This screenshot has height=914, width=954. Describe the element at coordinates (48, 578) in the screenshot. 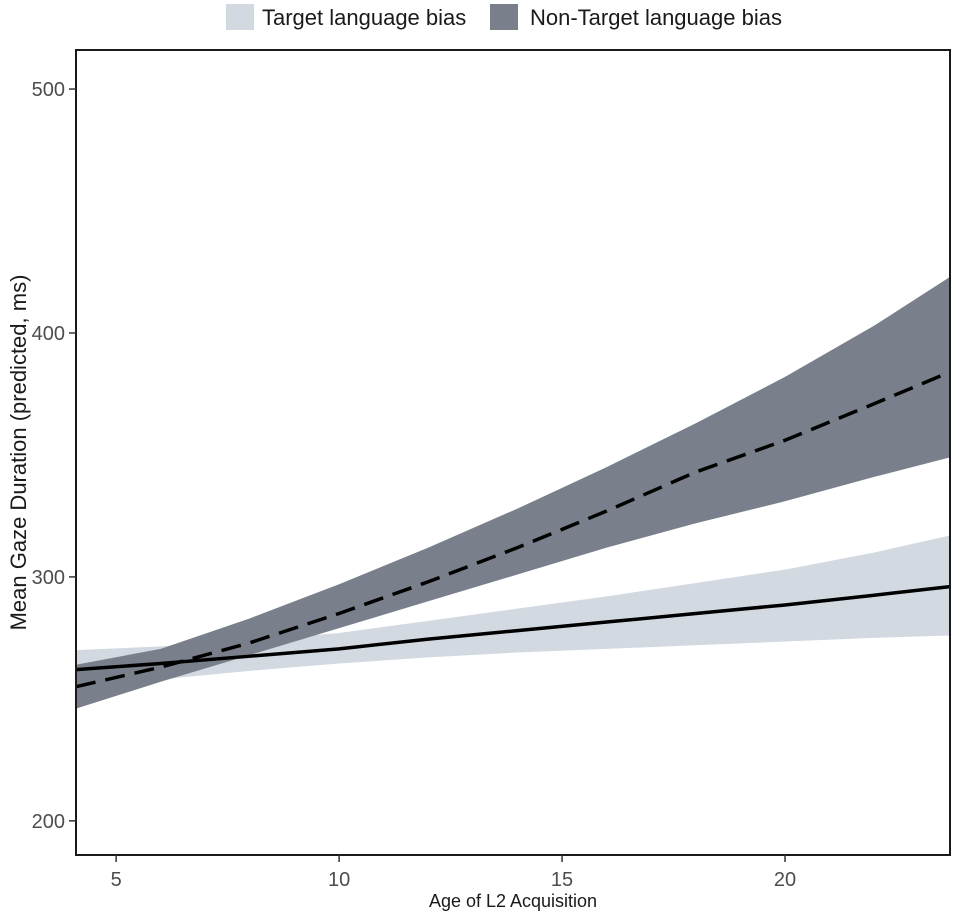

I see `y-tick-label: 300` at that location.